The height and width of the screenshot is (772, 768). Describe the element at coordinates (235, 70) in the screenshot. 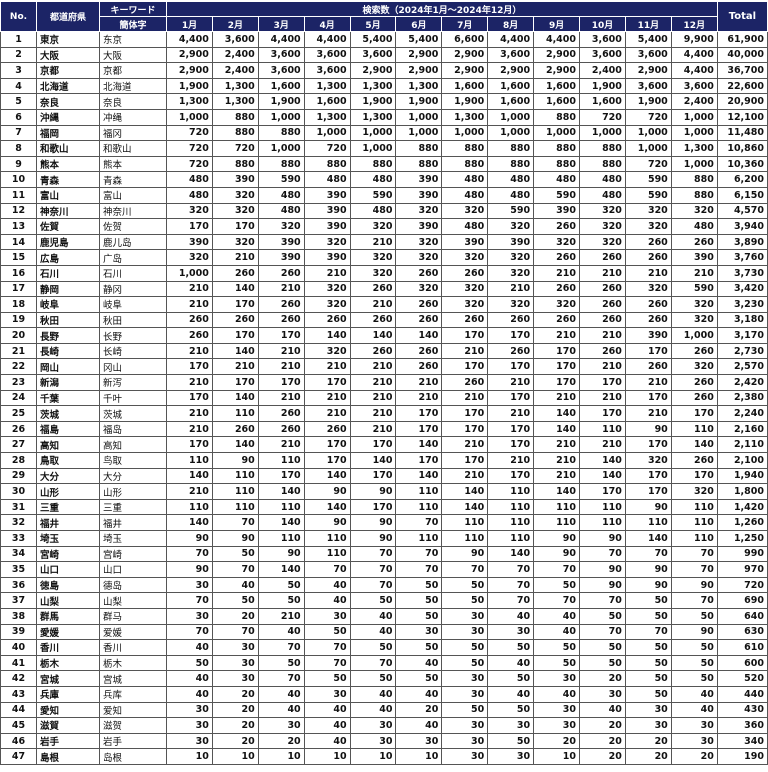

I see `month-value-cell: 2,400` at that location.